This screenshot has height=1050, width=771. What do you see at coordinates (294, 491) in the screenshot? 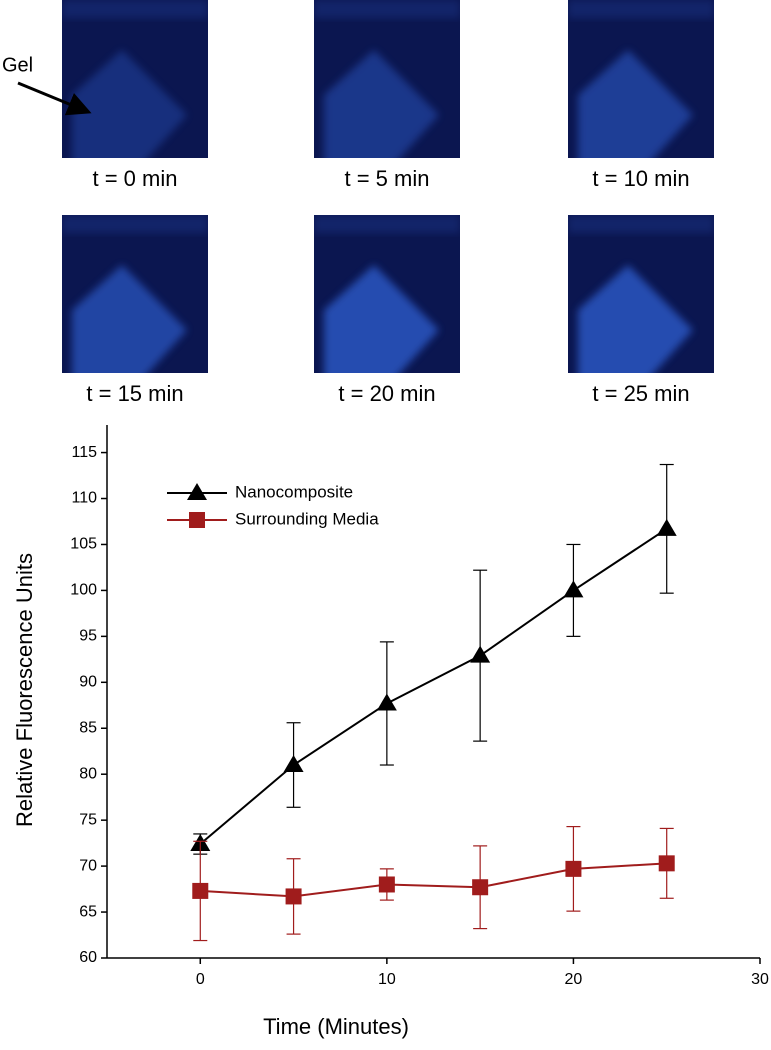
I see `legend-label: Nanocomposite` at bounding box center [294, 491].